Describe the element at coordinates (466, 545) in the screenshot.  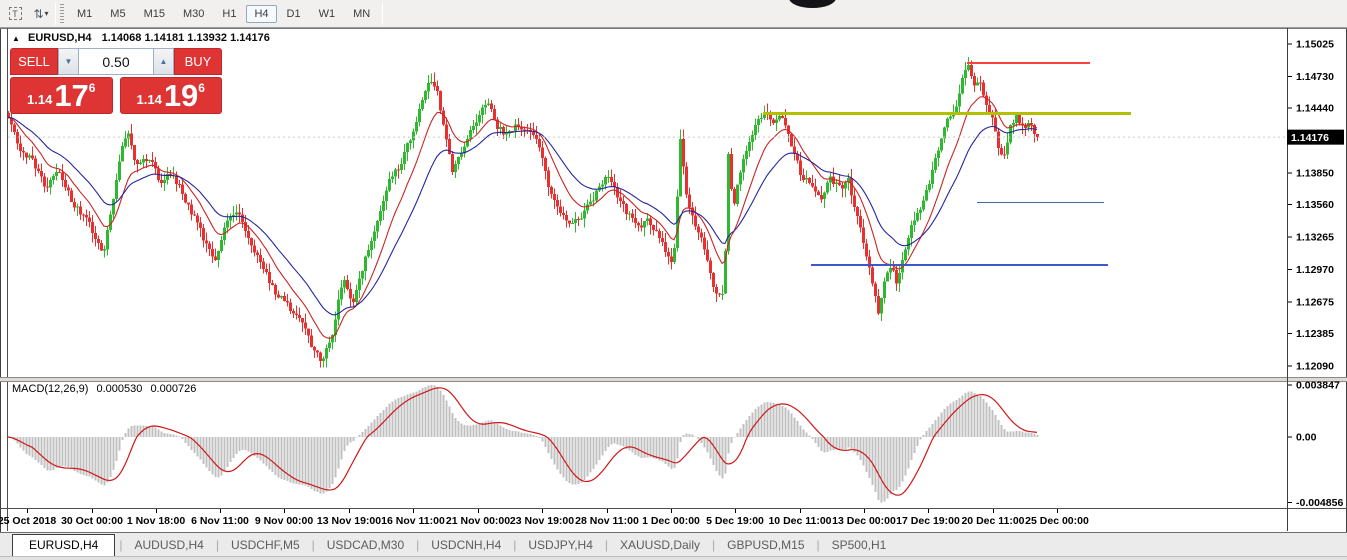
I see `tab-usdcnh-h4: USDCNH,H4` at that location.